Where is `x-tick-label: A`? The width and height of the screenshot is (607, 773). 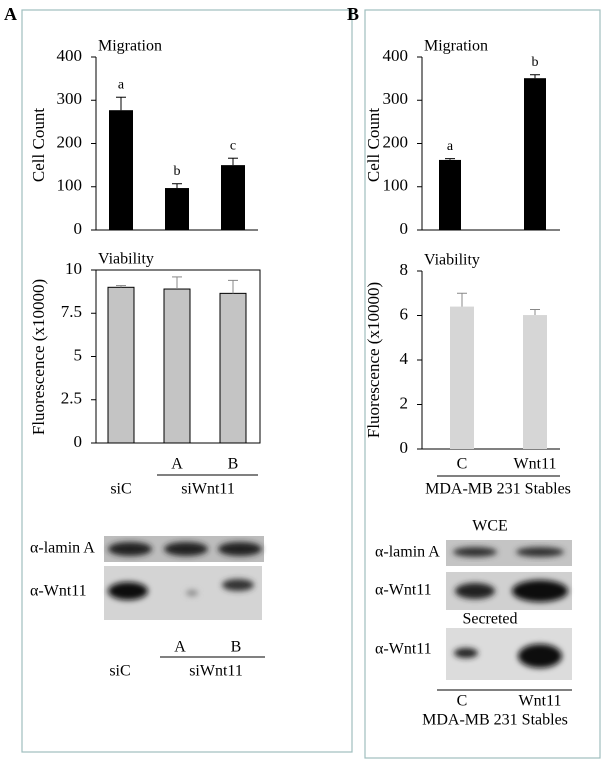 x-tick-label: A is located at coordinates (177, 464).